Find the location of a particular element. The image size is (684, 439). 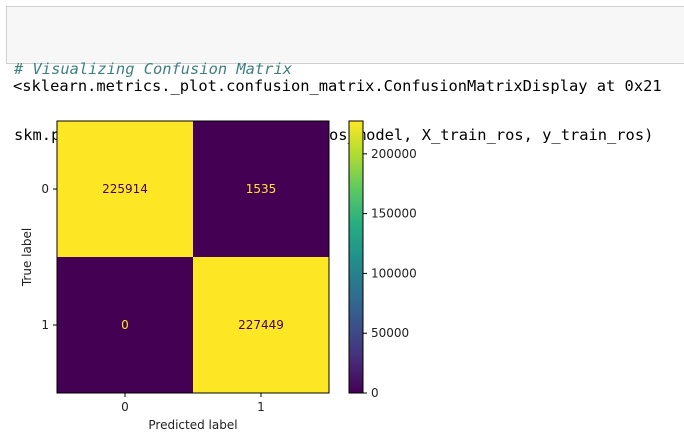

colorbar-tick-label: 50000 is located at coordinates (390, 333).